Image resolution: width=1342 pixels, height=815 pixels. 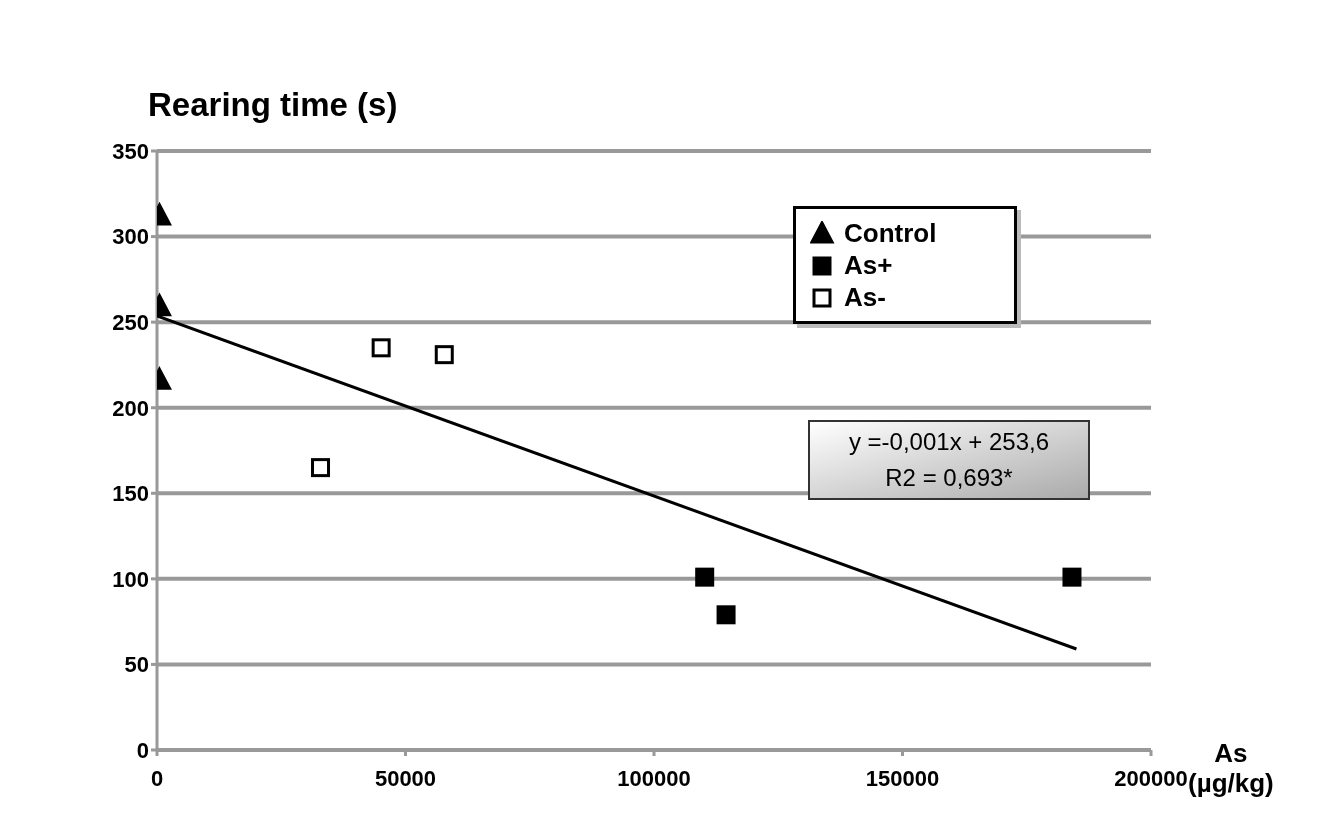 I want to click on legend-label: As-, so click(x=865, y=297).